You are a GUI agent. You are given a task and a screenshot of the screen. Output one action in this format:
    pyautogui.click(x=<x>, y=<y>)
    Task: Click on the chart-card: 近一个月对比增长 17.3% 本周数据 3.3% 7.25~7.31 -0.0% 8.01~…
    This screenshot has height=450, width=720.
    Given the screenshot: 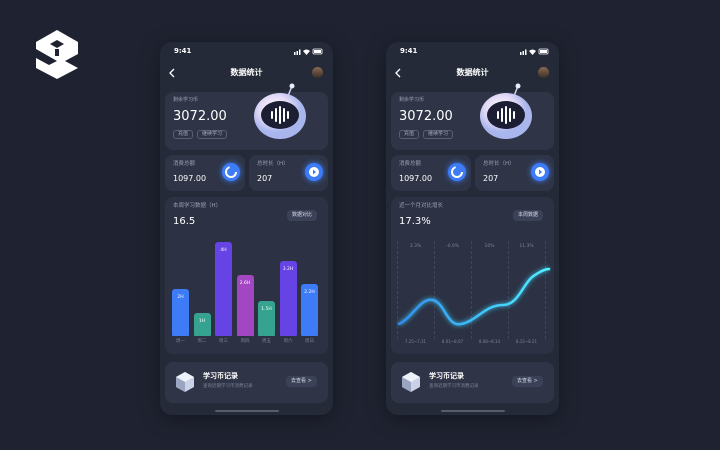 What is the action you would take?
    pyautogui.click(x=472, y=275)
    